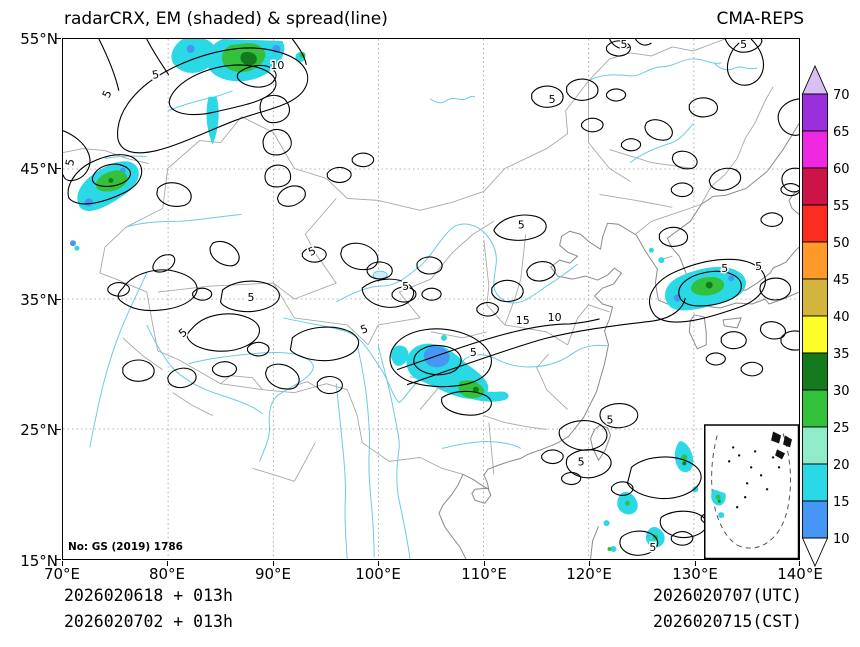 This screenshot has width=860, height=647. I want to click on lat-tick-label: 15°N, so click(39, 561).